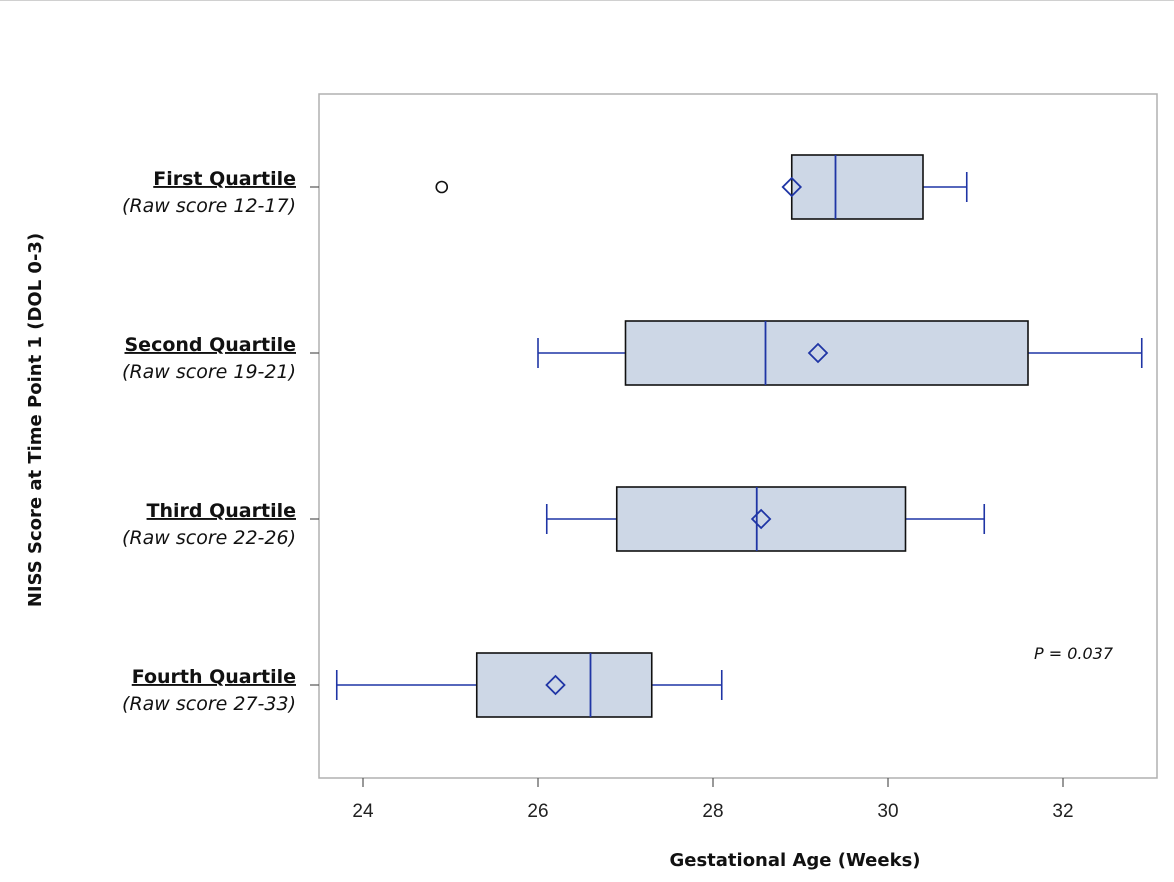 The width and height of the screenshot is (1174, 882). Describe the element at coordinates (442, 187) in the screenshot. I see `outlier-point` at that location.